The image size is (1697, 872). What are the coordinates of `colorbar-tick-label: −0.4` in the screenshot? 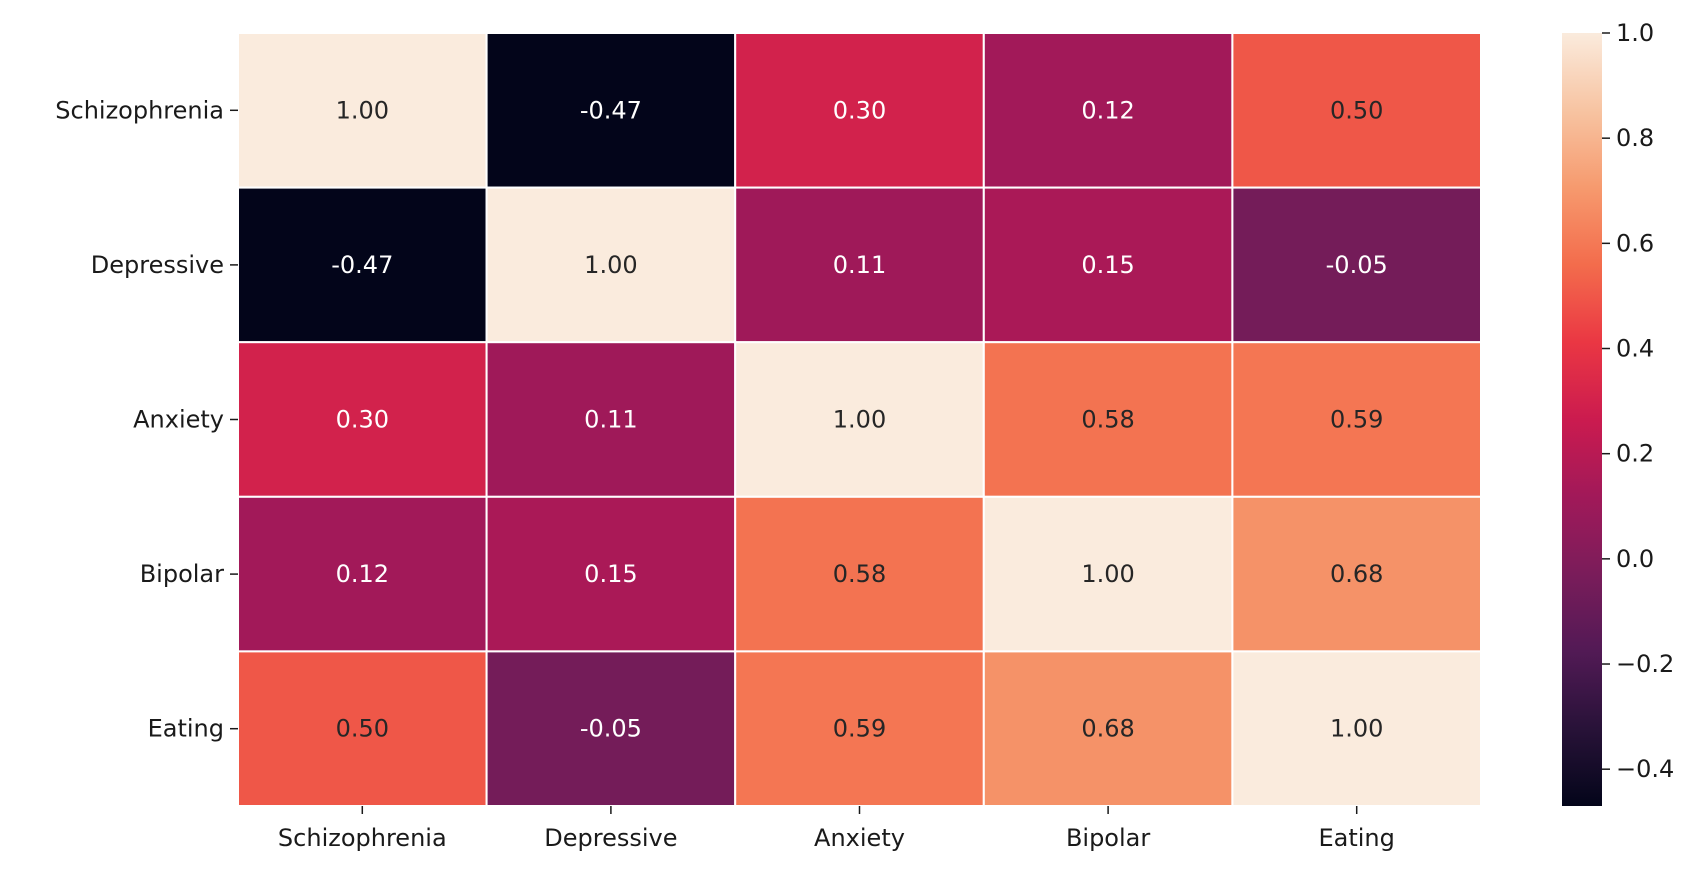 It's located at (1645, 769).